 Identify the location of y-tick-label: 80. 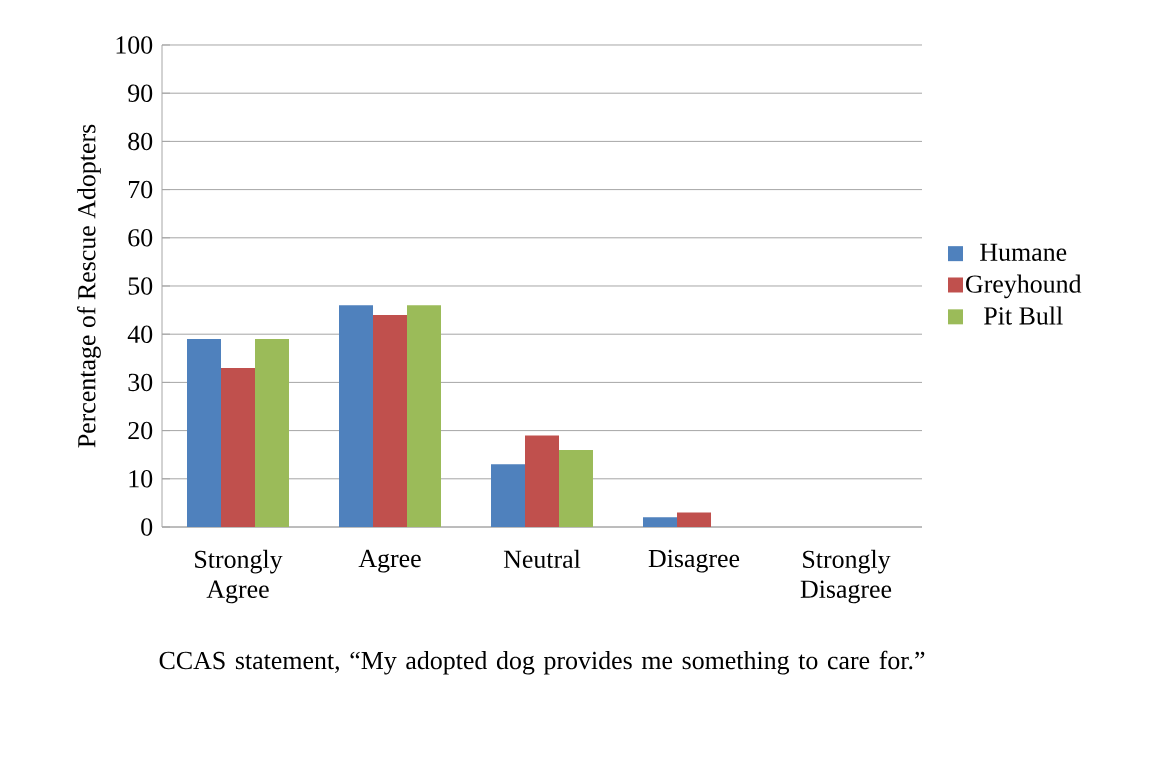
(140, 141).